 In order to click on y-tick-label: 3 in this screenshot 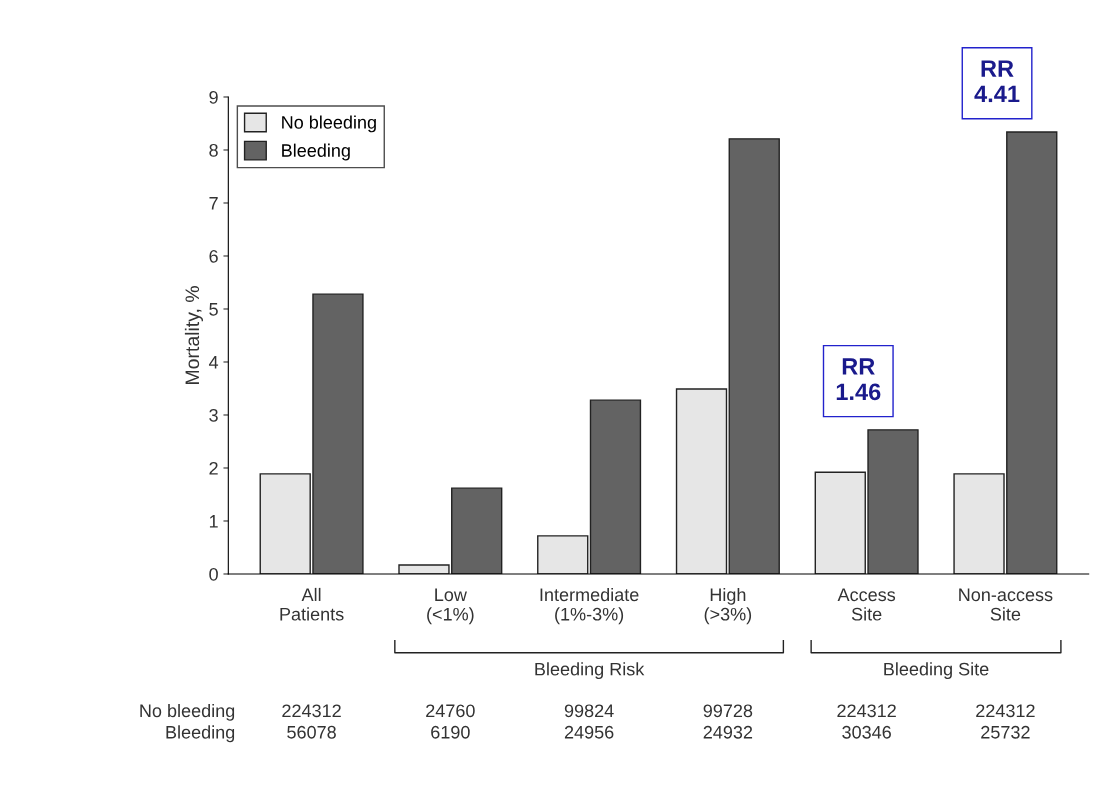, I will do `click(213, 415)`.